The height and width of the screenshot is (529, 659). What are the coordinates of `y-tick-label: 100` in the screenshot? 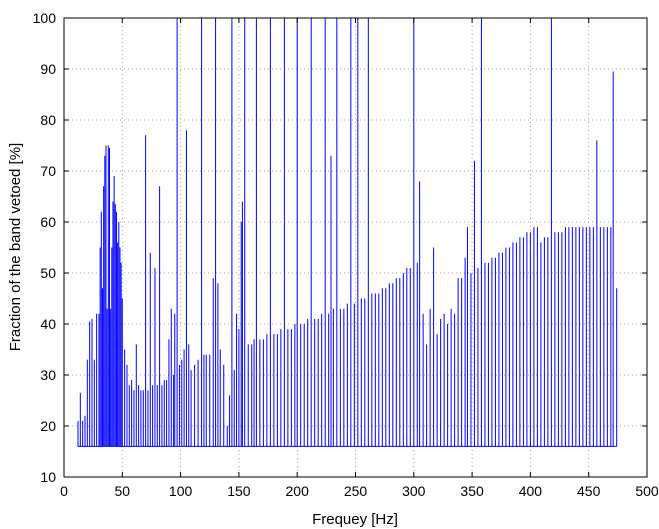 It's located at (45, 18).